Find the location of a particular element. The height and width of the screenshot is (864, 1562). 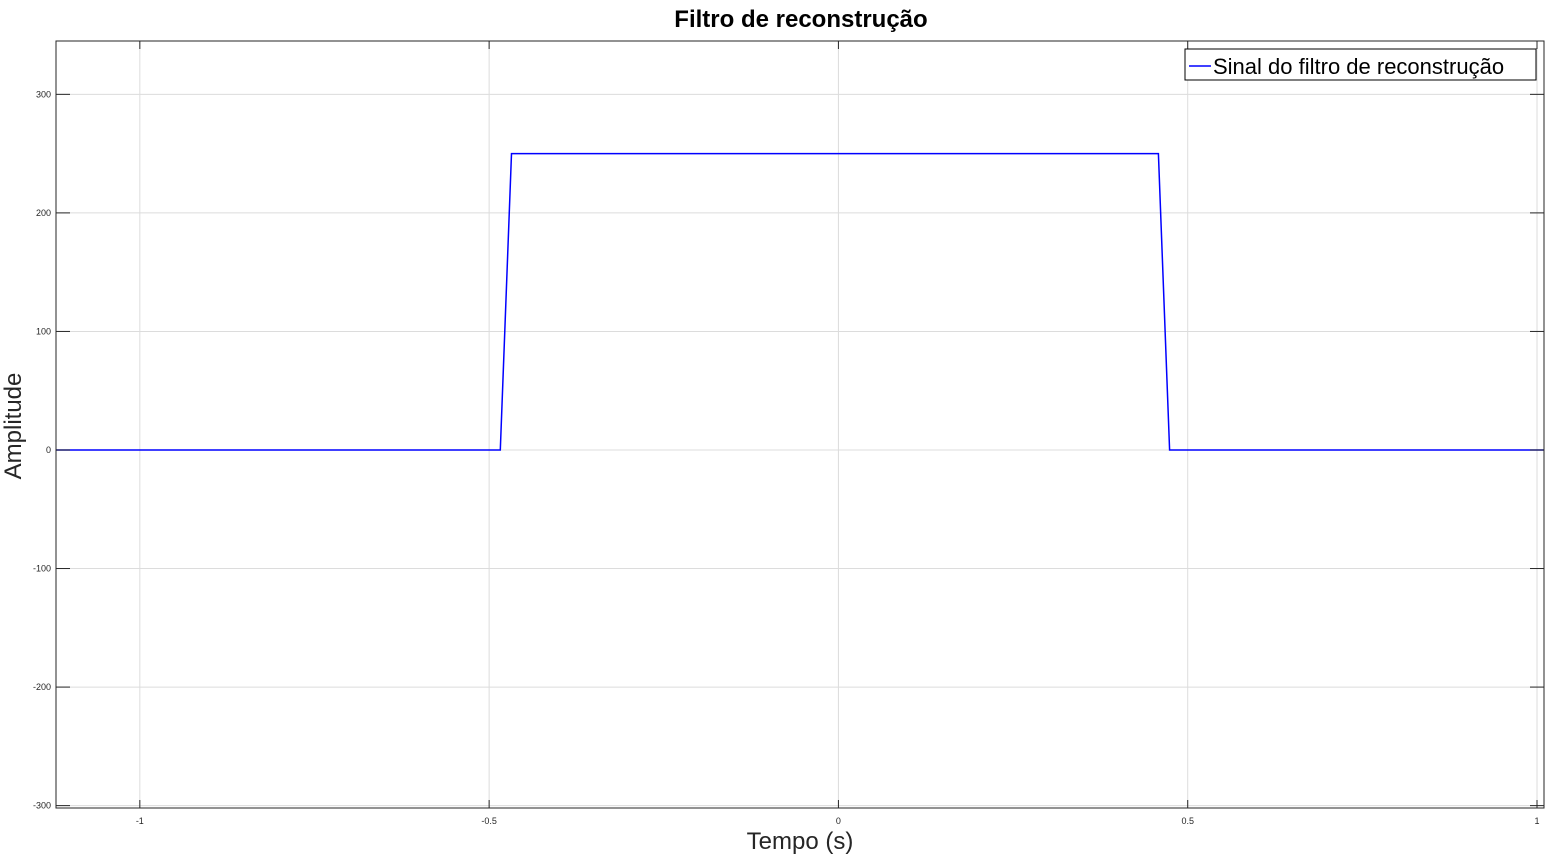

x-axis-label: Tempo (s) is located at coordinates (800, 841).